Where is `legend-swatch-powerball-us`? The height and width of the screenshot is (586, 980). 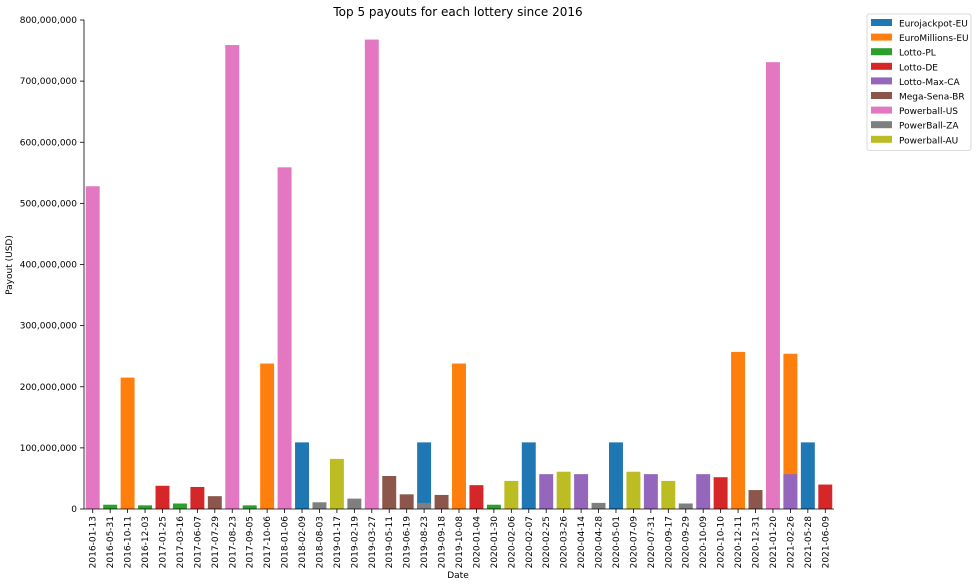 legend-swatch-powerball-us is located at coordinates (881, 110).